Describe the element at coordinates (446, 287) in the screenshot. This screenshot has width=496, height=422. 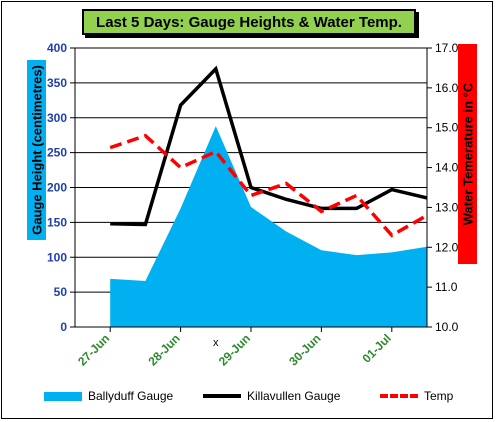
I see `y2-tick-label: 11.0` at that location.